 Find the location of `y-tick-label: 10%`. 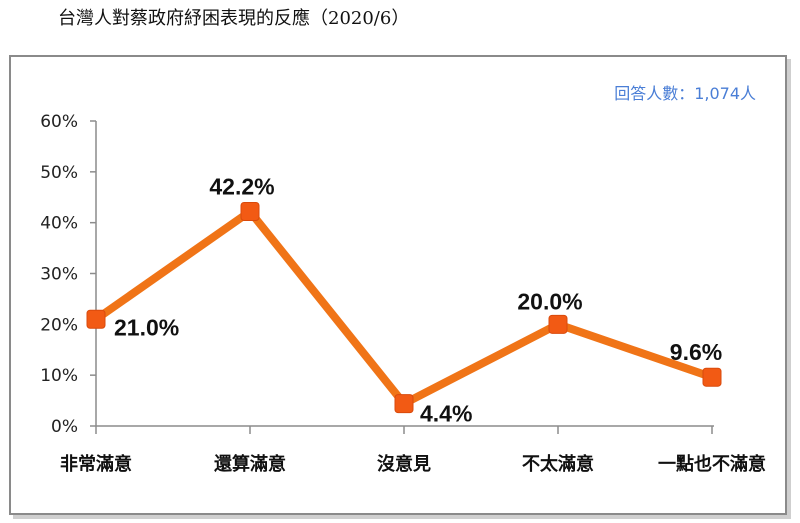

y-tick-label: 10% is located at coordinates (59, 376).